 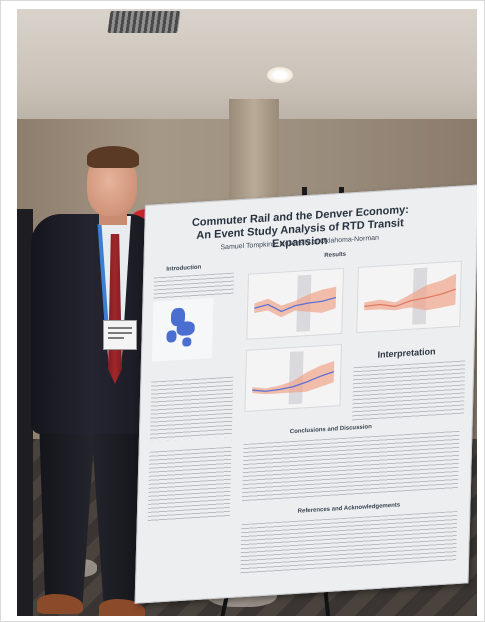 What do you see at coordinates (330, 430) in the screenshot?
I see `poster-section-conclusions: Conclusions and Discussion` at bounding box center [330, 430].